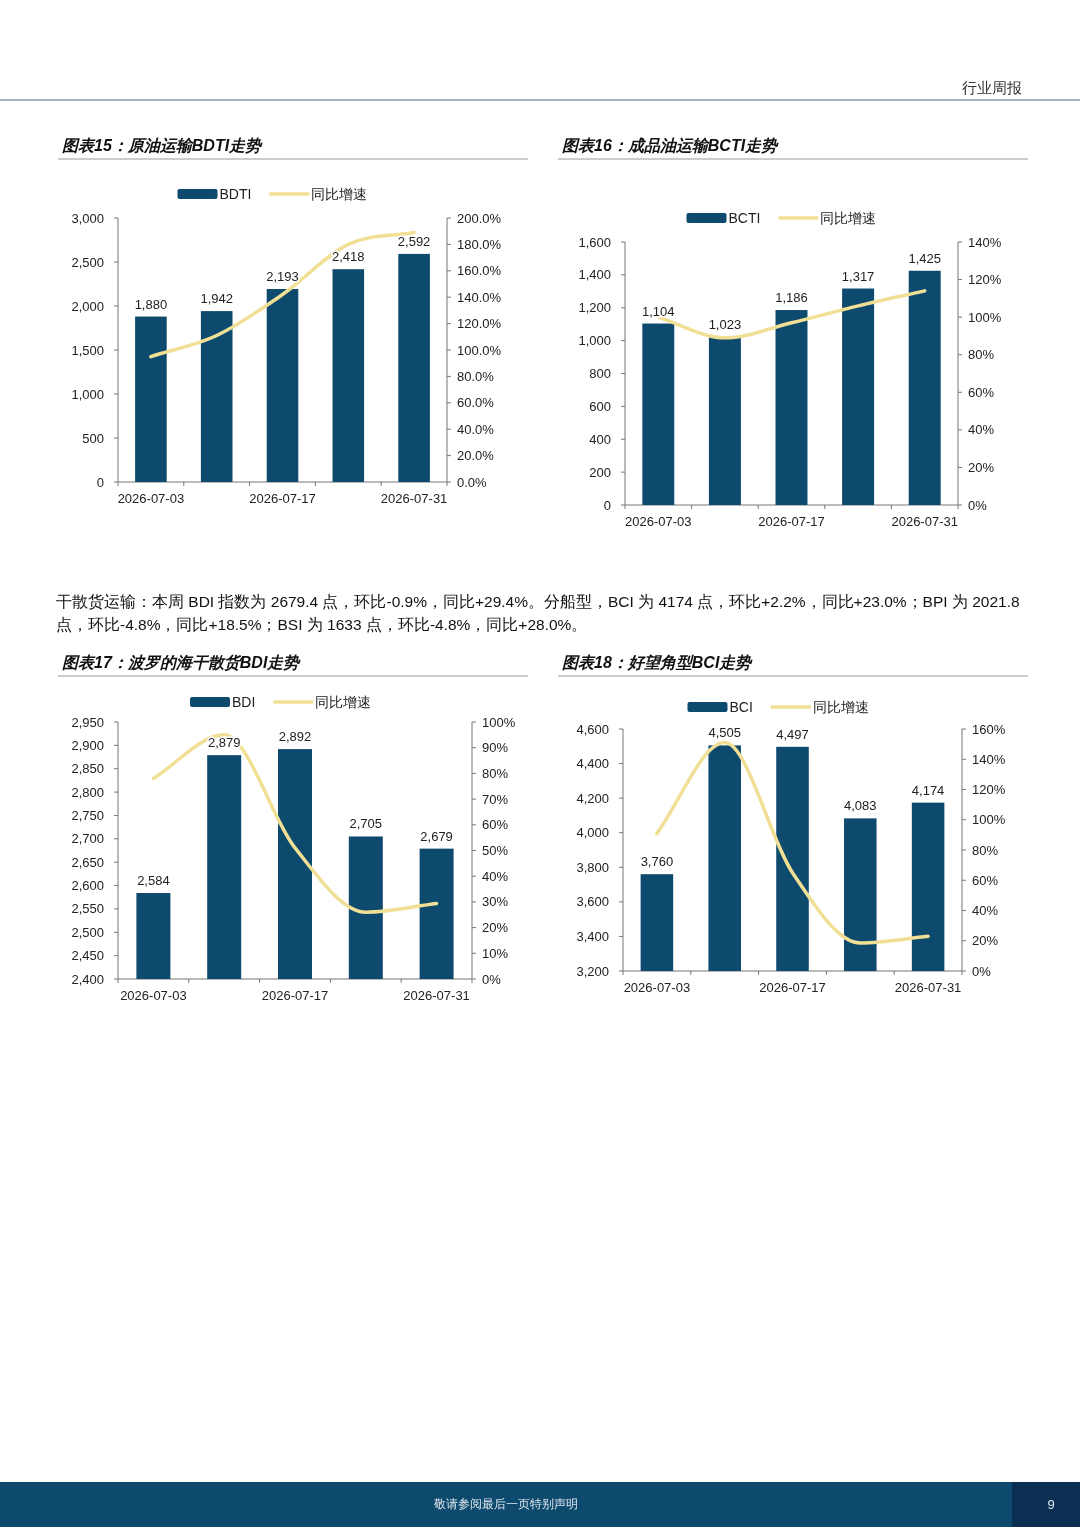 This screenshot has width=1080, height=1527. What do you see at coordinates (479, 218) in the screenshot?
I see `y2-tick-label: 200.0%` at bounding box center [479, 218].